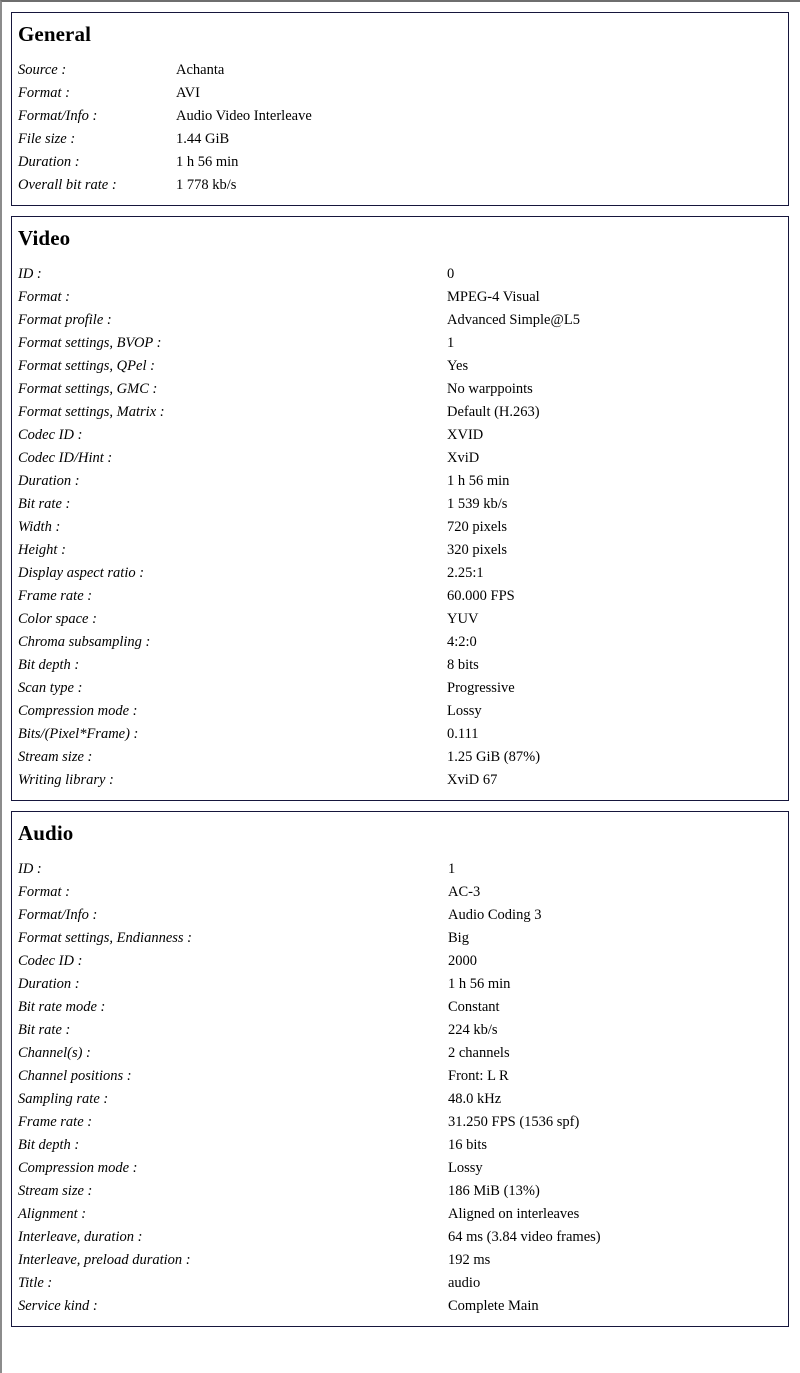  What do you see at coordinates (463, 734) in the screenshot?
I see `property-value: 0.111` at bounding box center [463, 734].